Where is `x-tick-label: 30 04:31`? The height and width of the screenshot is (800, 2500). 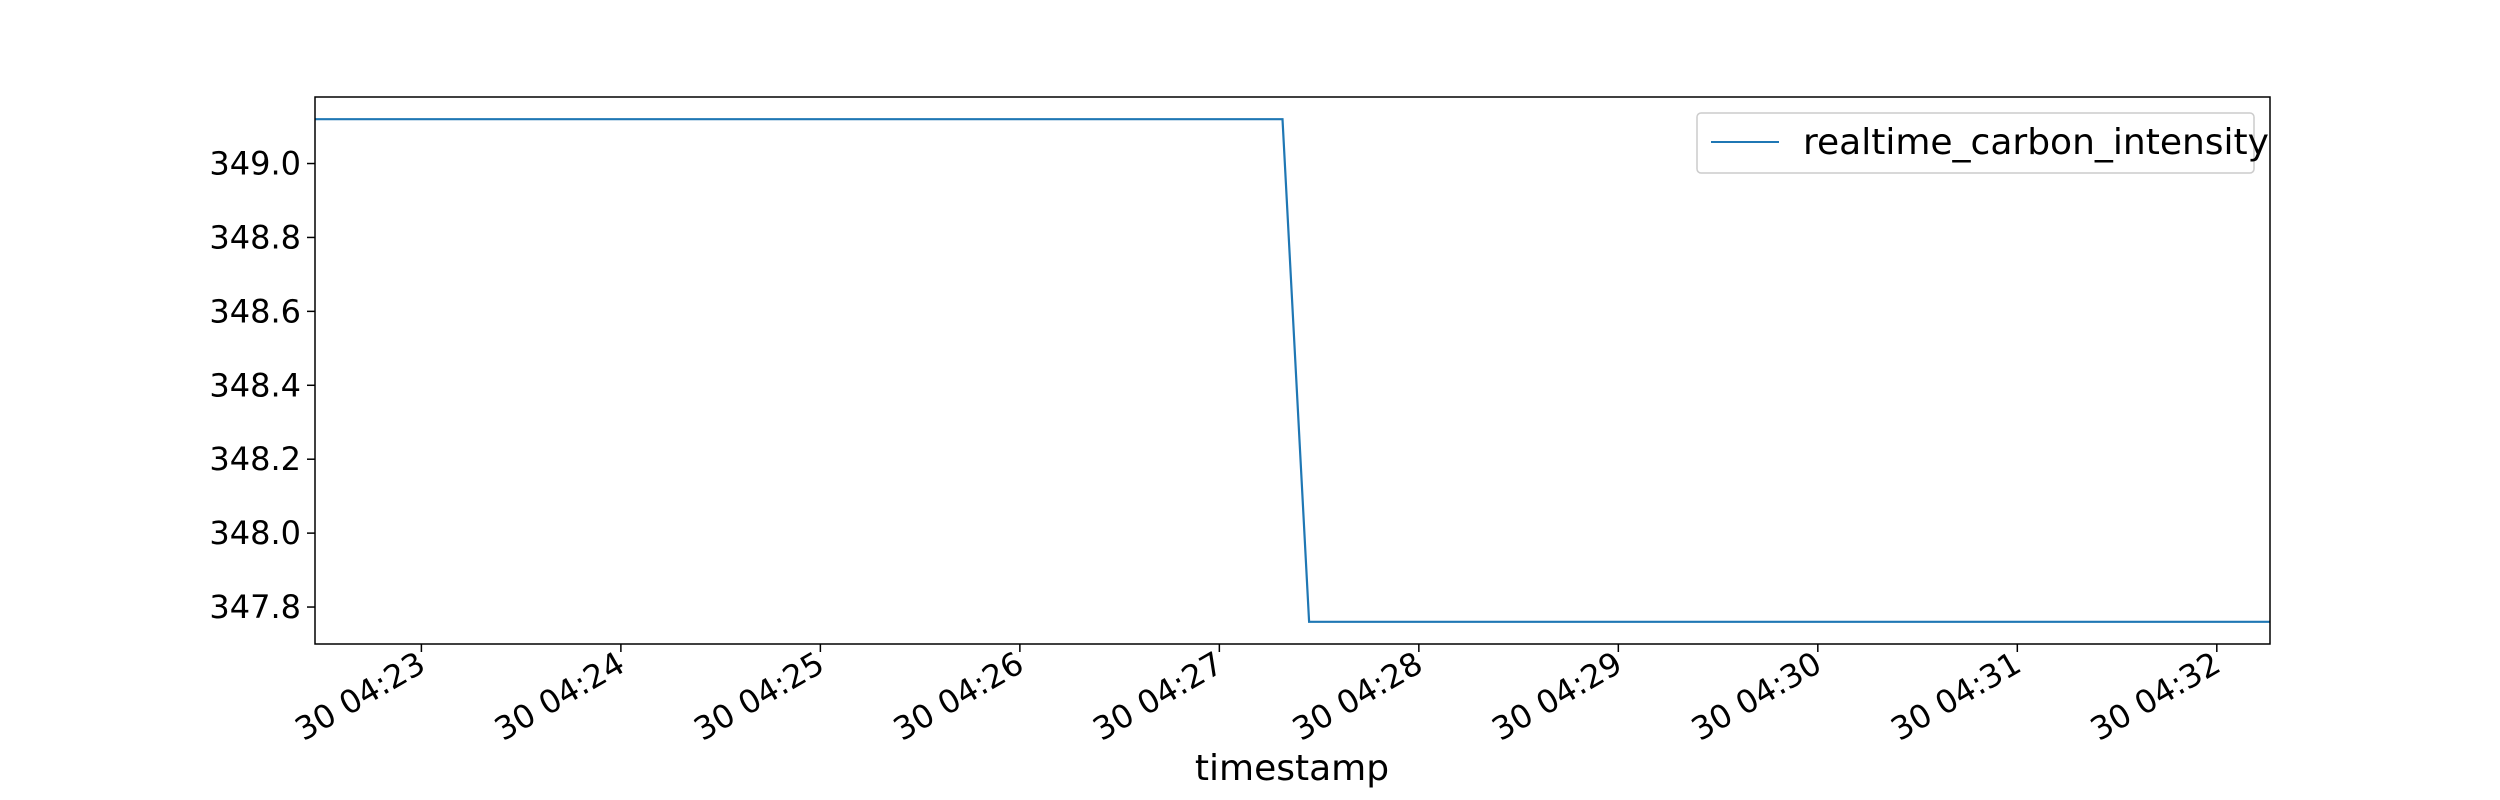 x-tick-label: 30 04:31 is located at coordinates (1955, 696).